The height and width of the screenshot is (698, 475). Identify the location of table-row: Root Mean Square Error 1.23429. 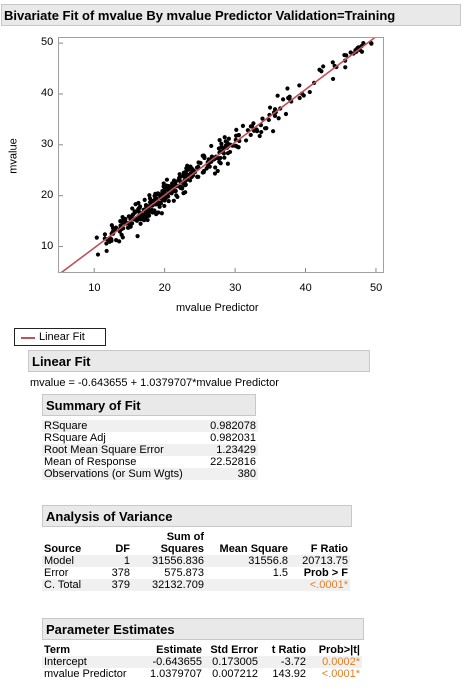
(150, 450).